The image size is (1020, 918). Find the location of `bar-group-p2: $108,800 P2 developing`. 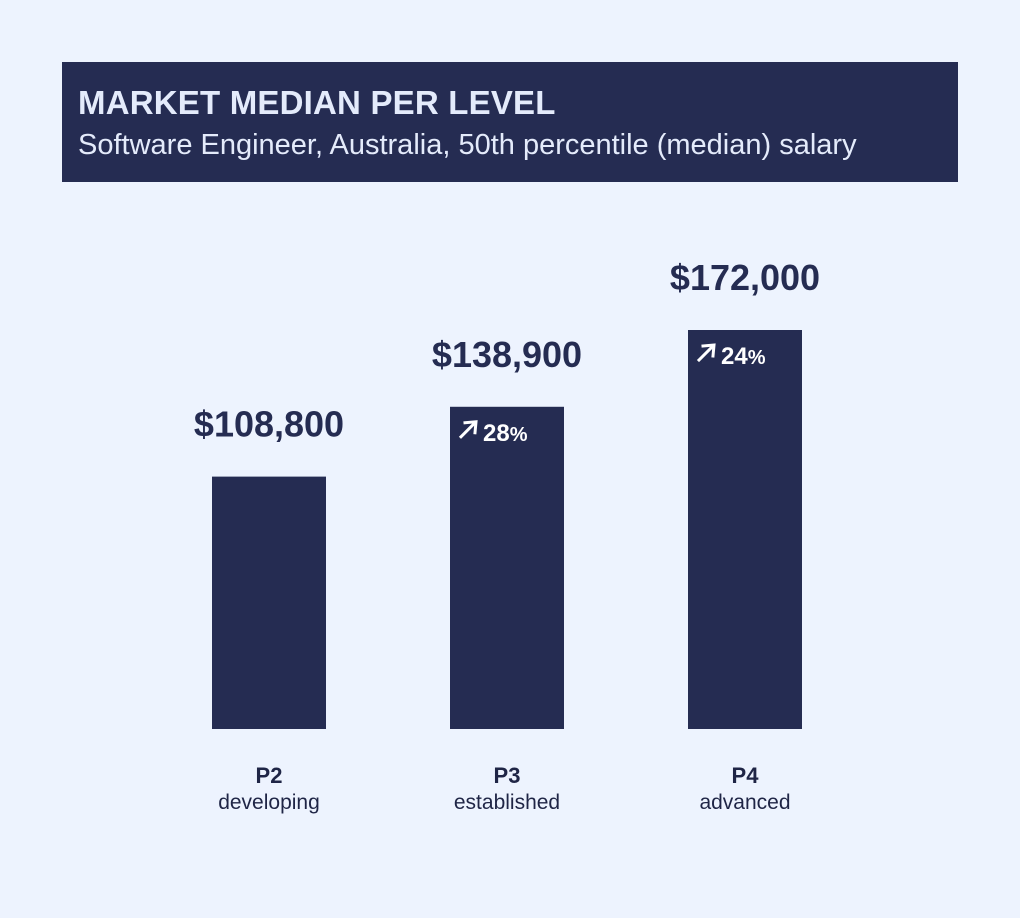

bar-group-p2: $108,800 P2 developing is located at coordinates (269, 609).